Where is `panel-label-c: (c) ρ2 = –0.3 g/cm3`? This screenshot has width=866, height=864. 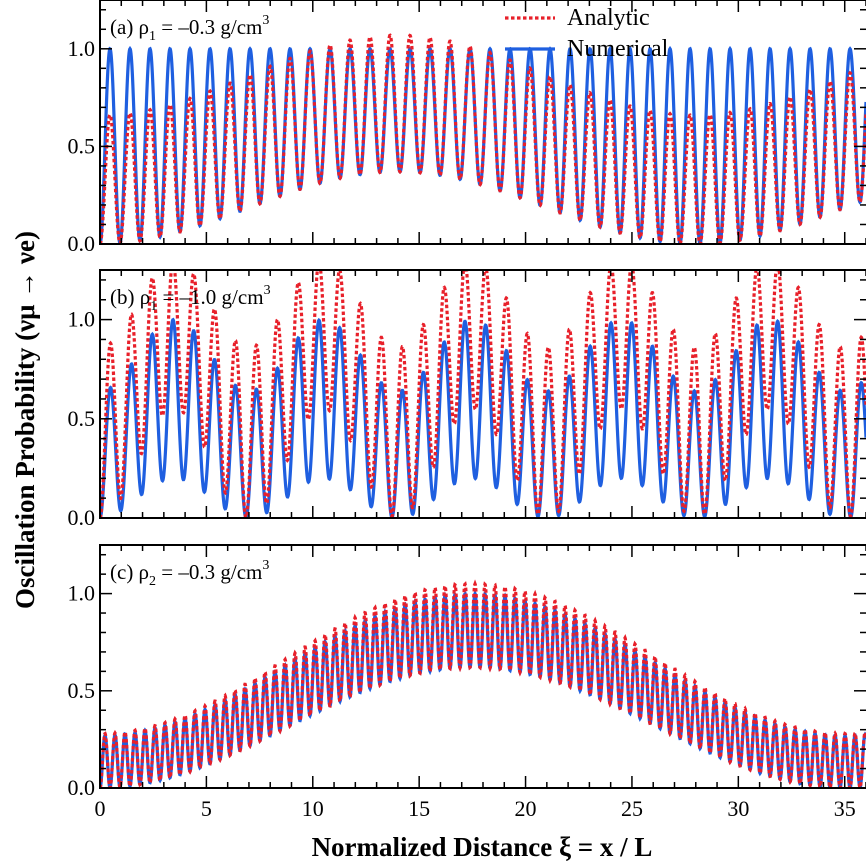 panel-label-c: (c) ρ2 = –0.3 g/cm3 is located at coordinates (189, 573).